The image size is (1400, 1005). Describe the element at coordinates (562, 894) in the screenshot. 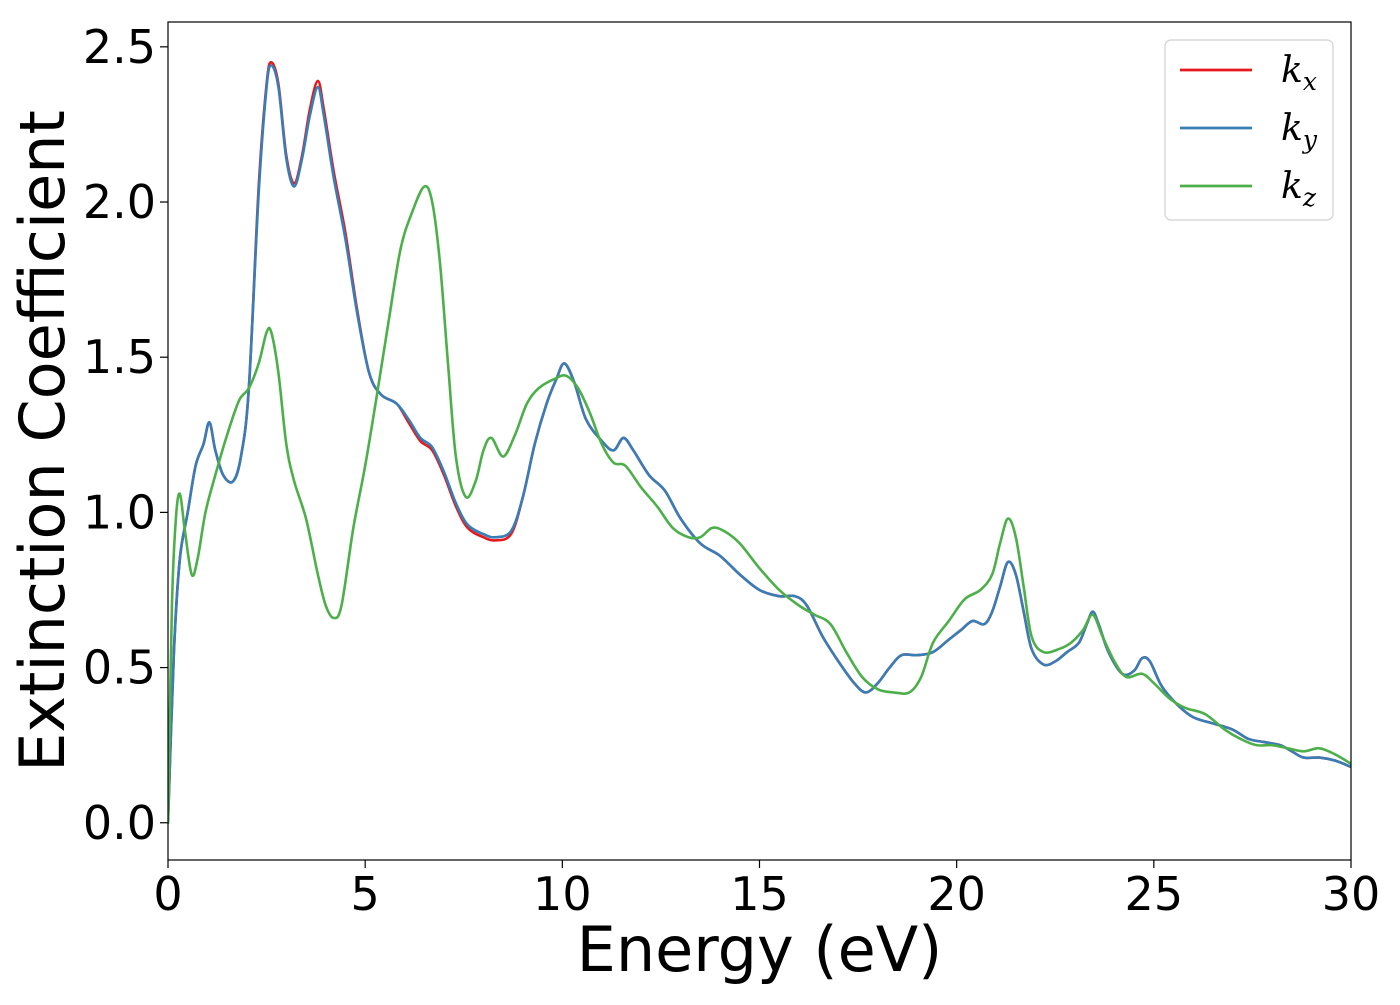

I see `x-tick-label: 10` at that location.